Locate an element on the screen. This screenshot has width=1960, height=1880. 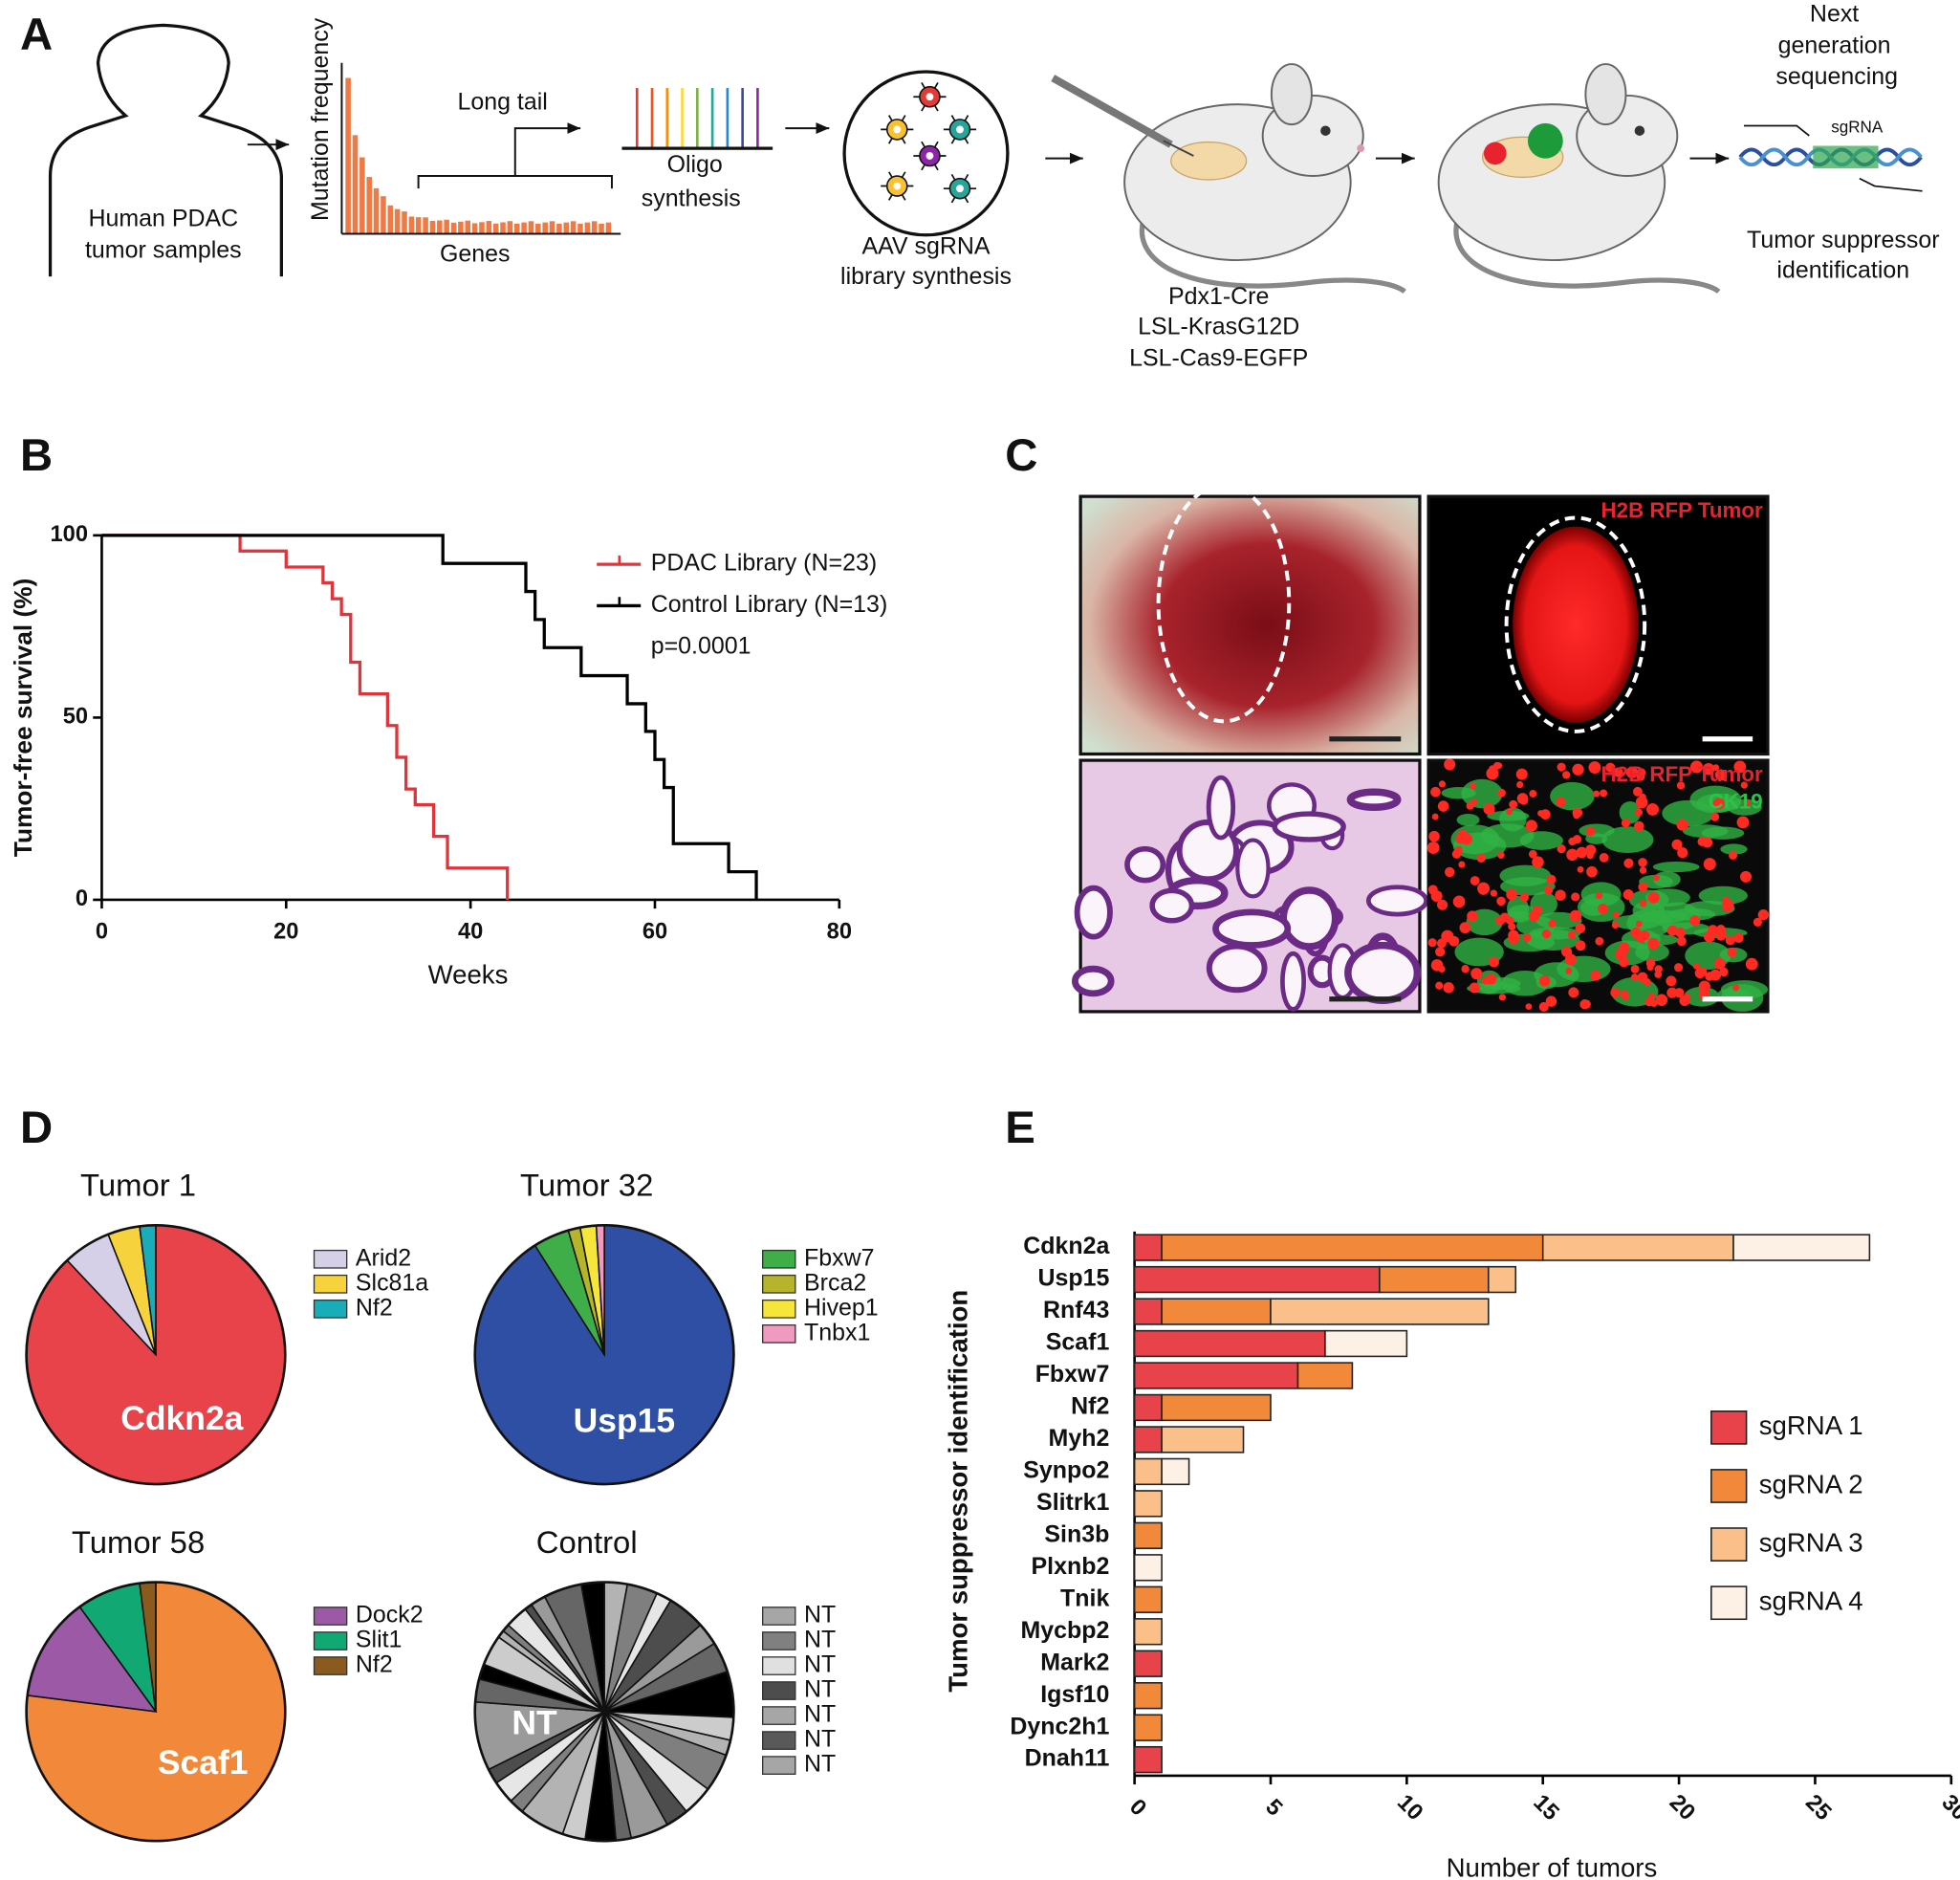
x-tick-label: 0 is located at coordinates (1137, 1808).